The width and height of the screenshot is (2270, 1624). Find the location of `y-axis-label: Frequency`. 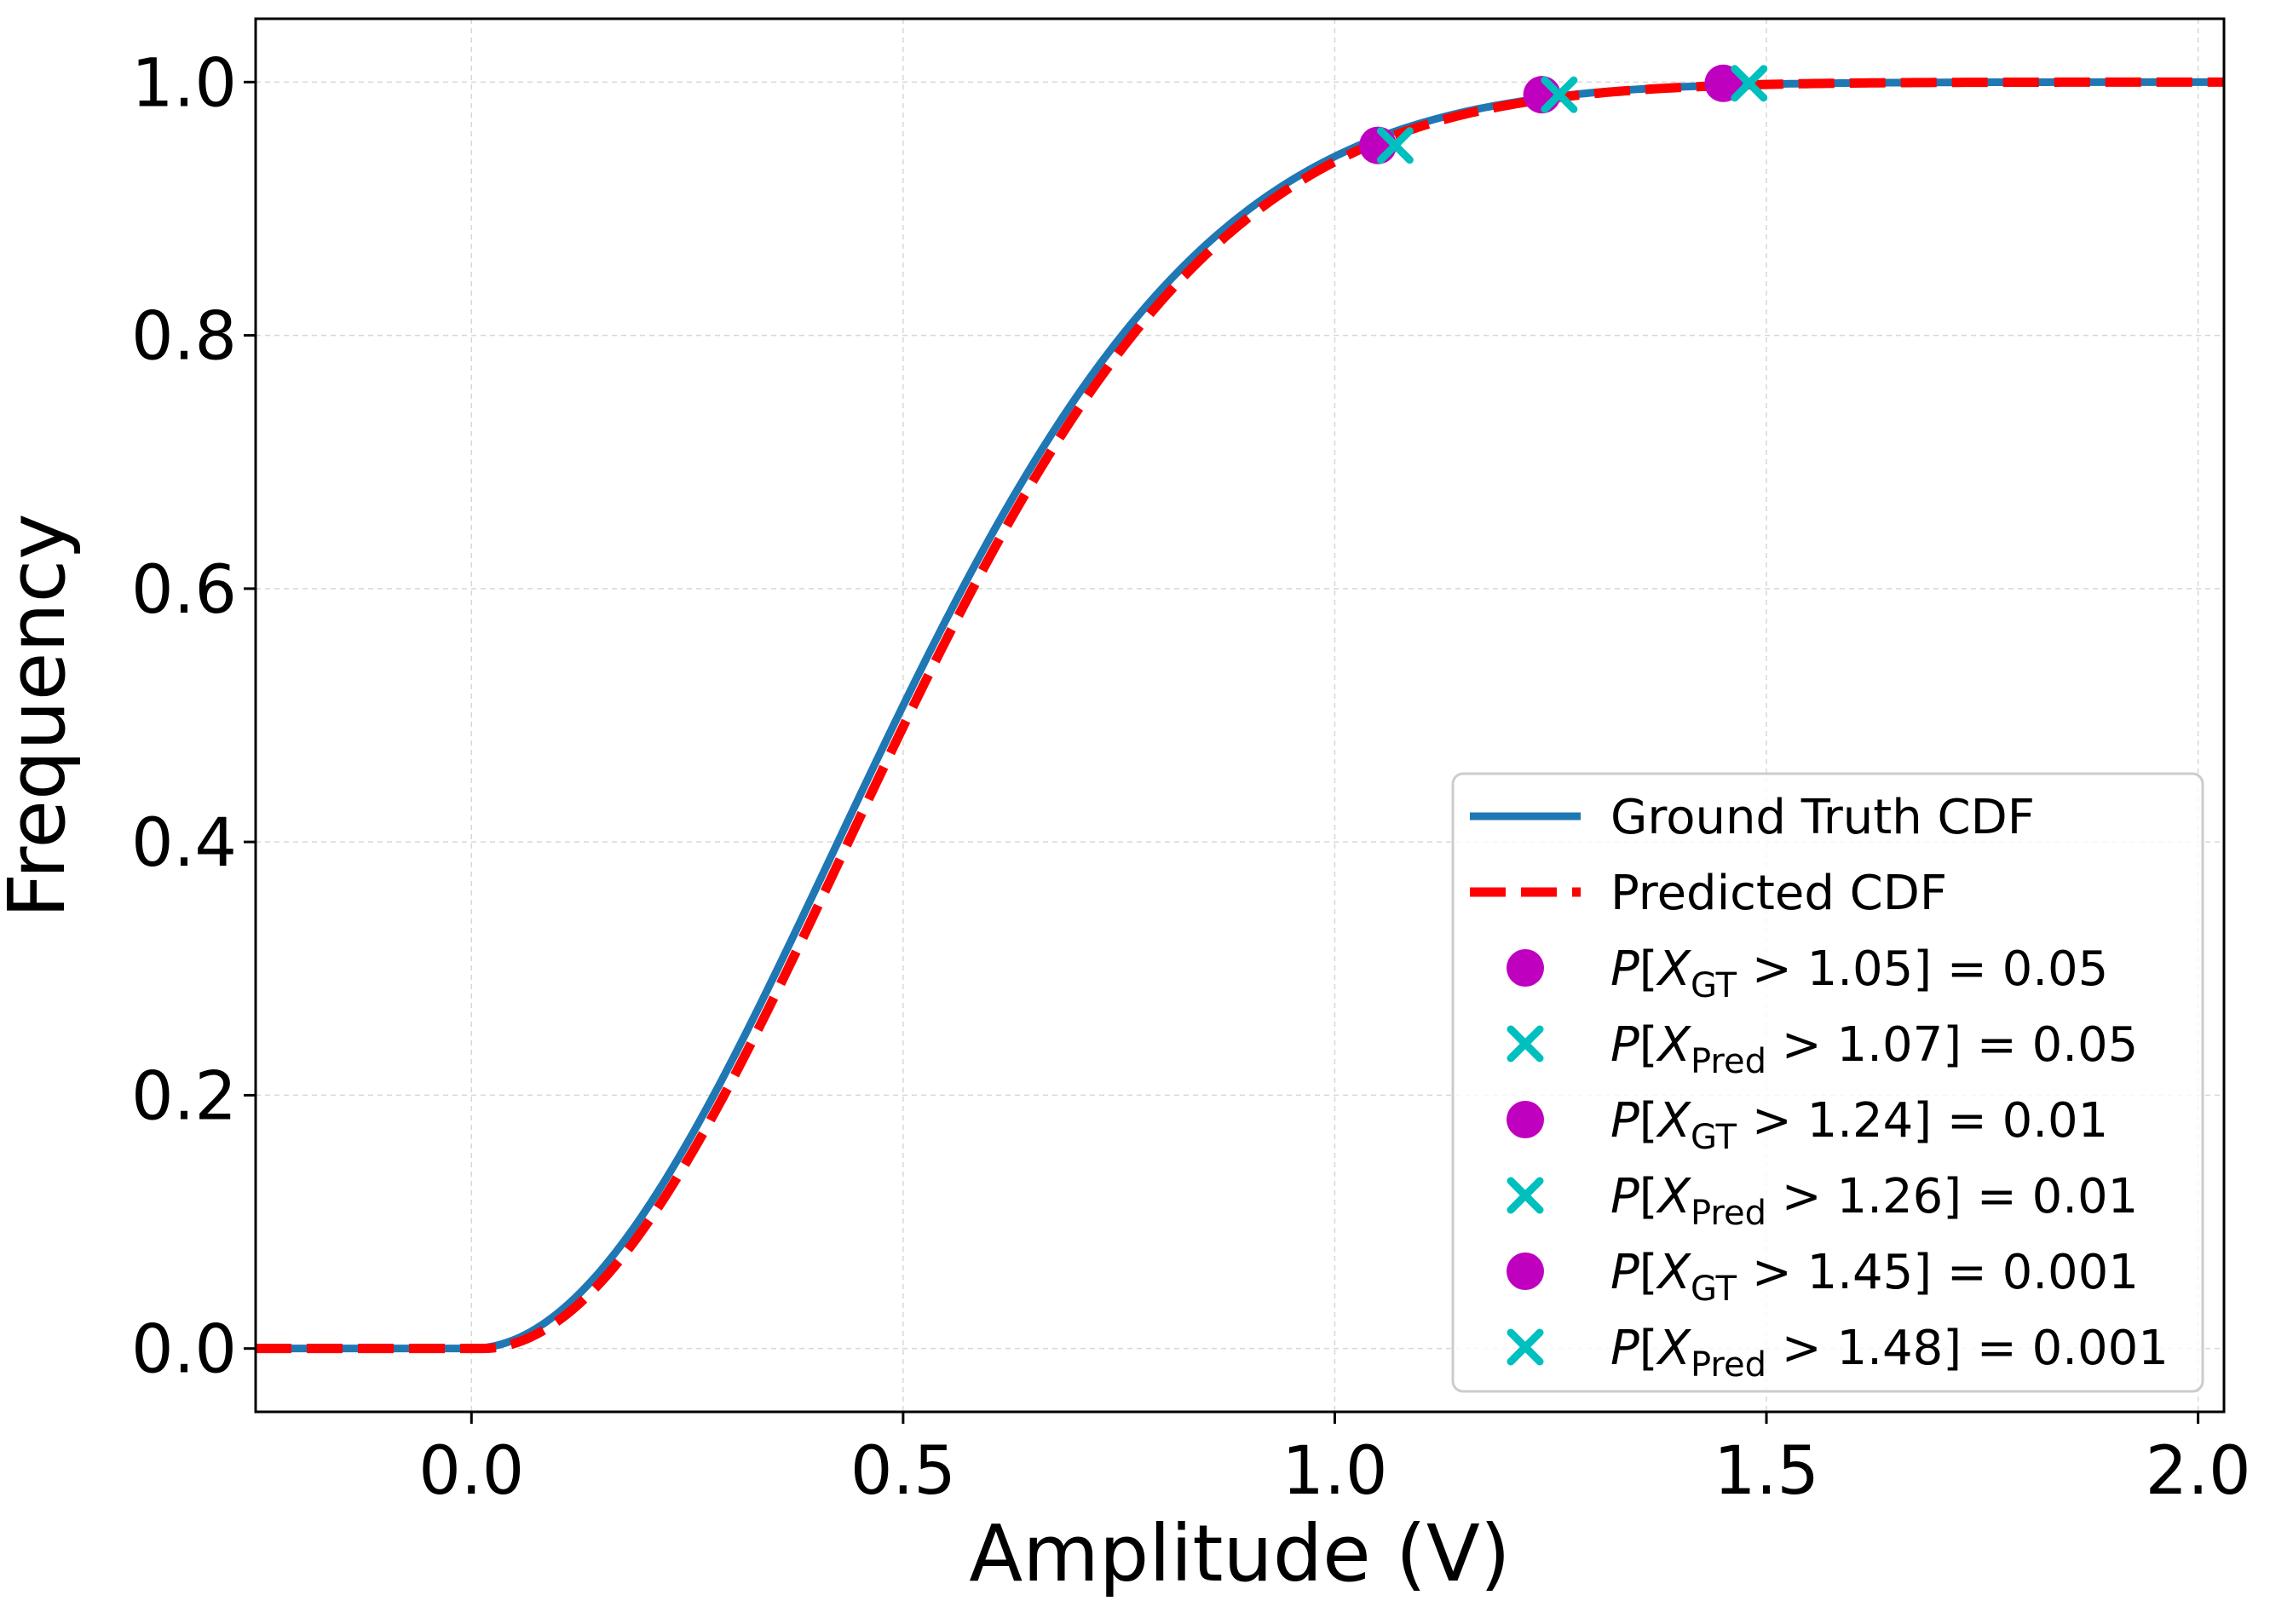

y-axis-label: Frequency is located at coordinates (41, 715).